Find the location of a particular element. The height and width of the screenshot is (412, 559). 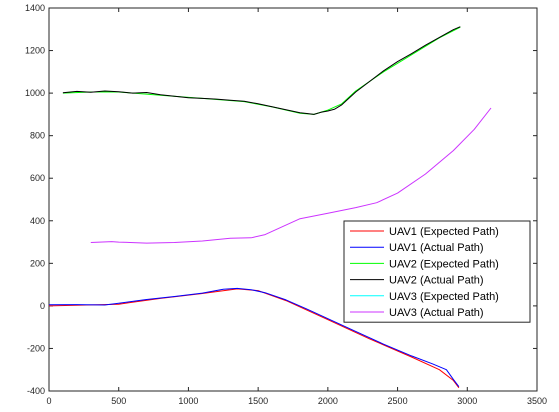

y-tick-label: 600 is located at coordinates (37, 178).